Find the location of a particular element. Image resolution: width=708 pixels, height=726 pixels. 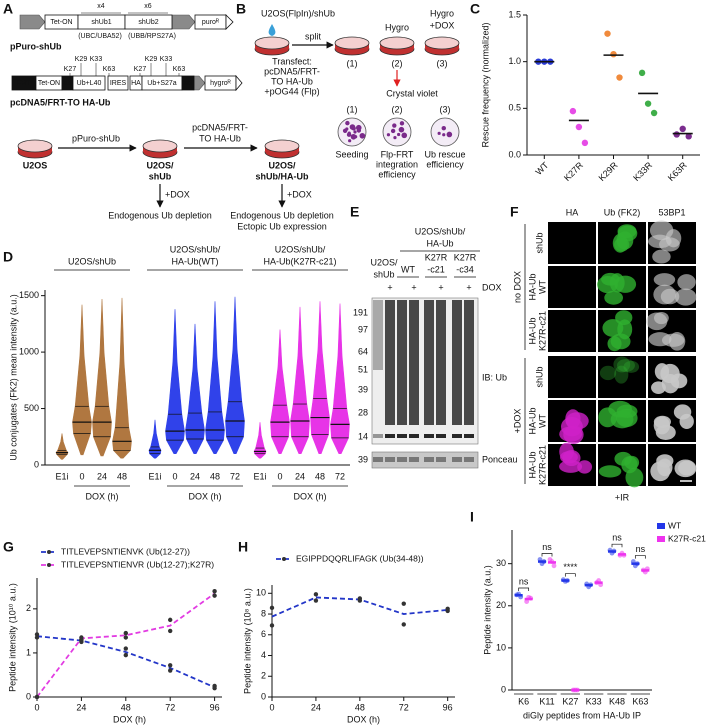

mw-marker: 39 is located at coordinates (363, 389).